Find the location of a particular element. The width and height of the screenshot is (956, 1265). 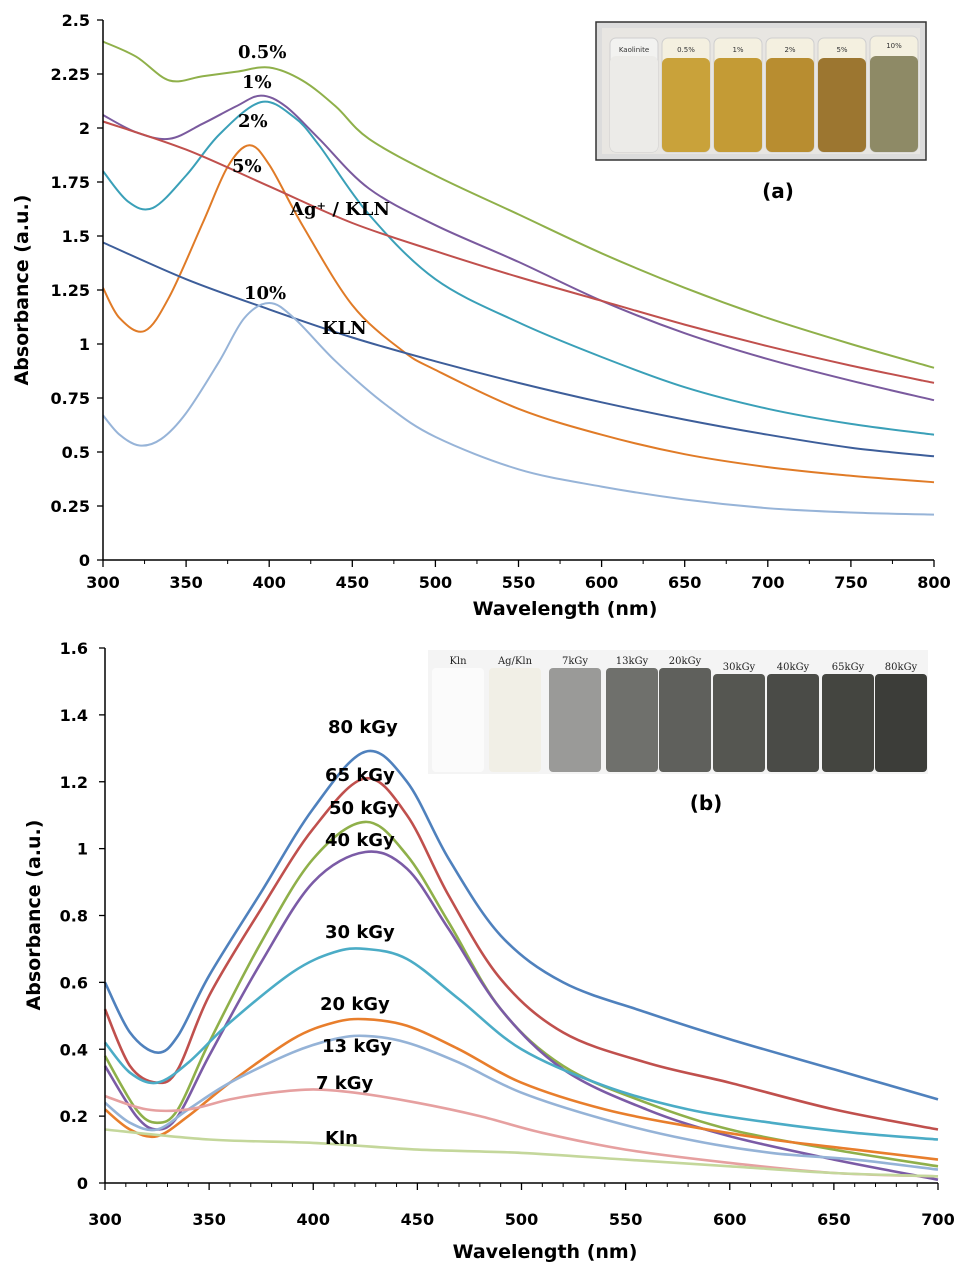

svg-text: 13kGy is located at coordinates (632, 661).